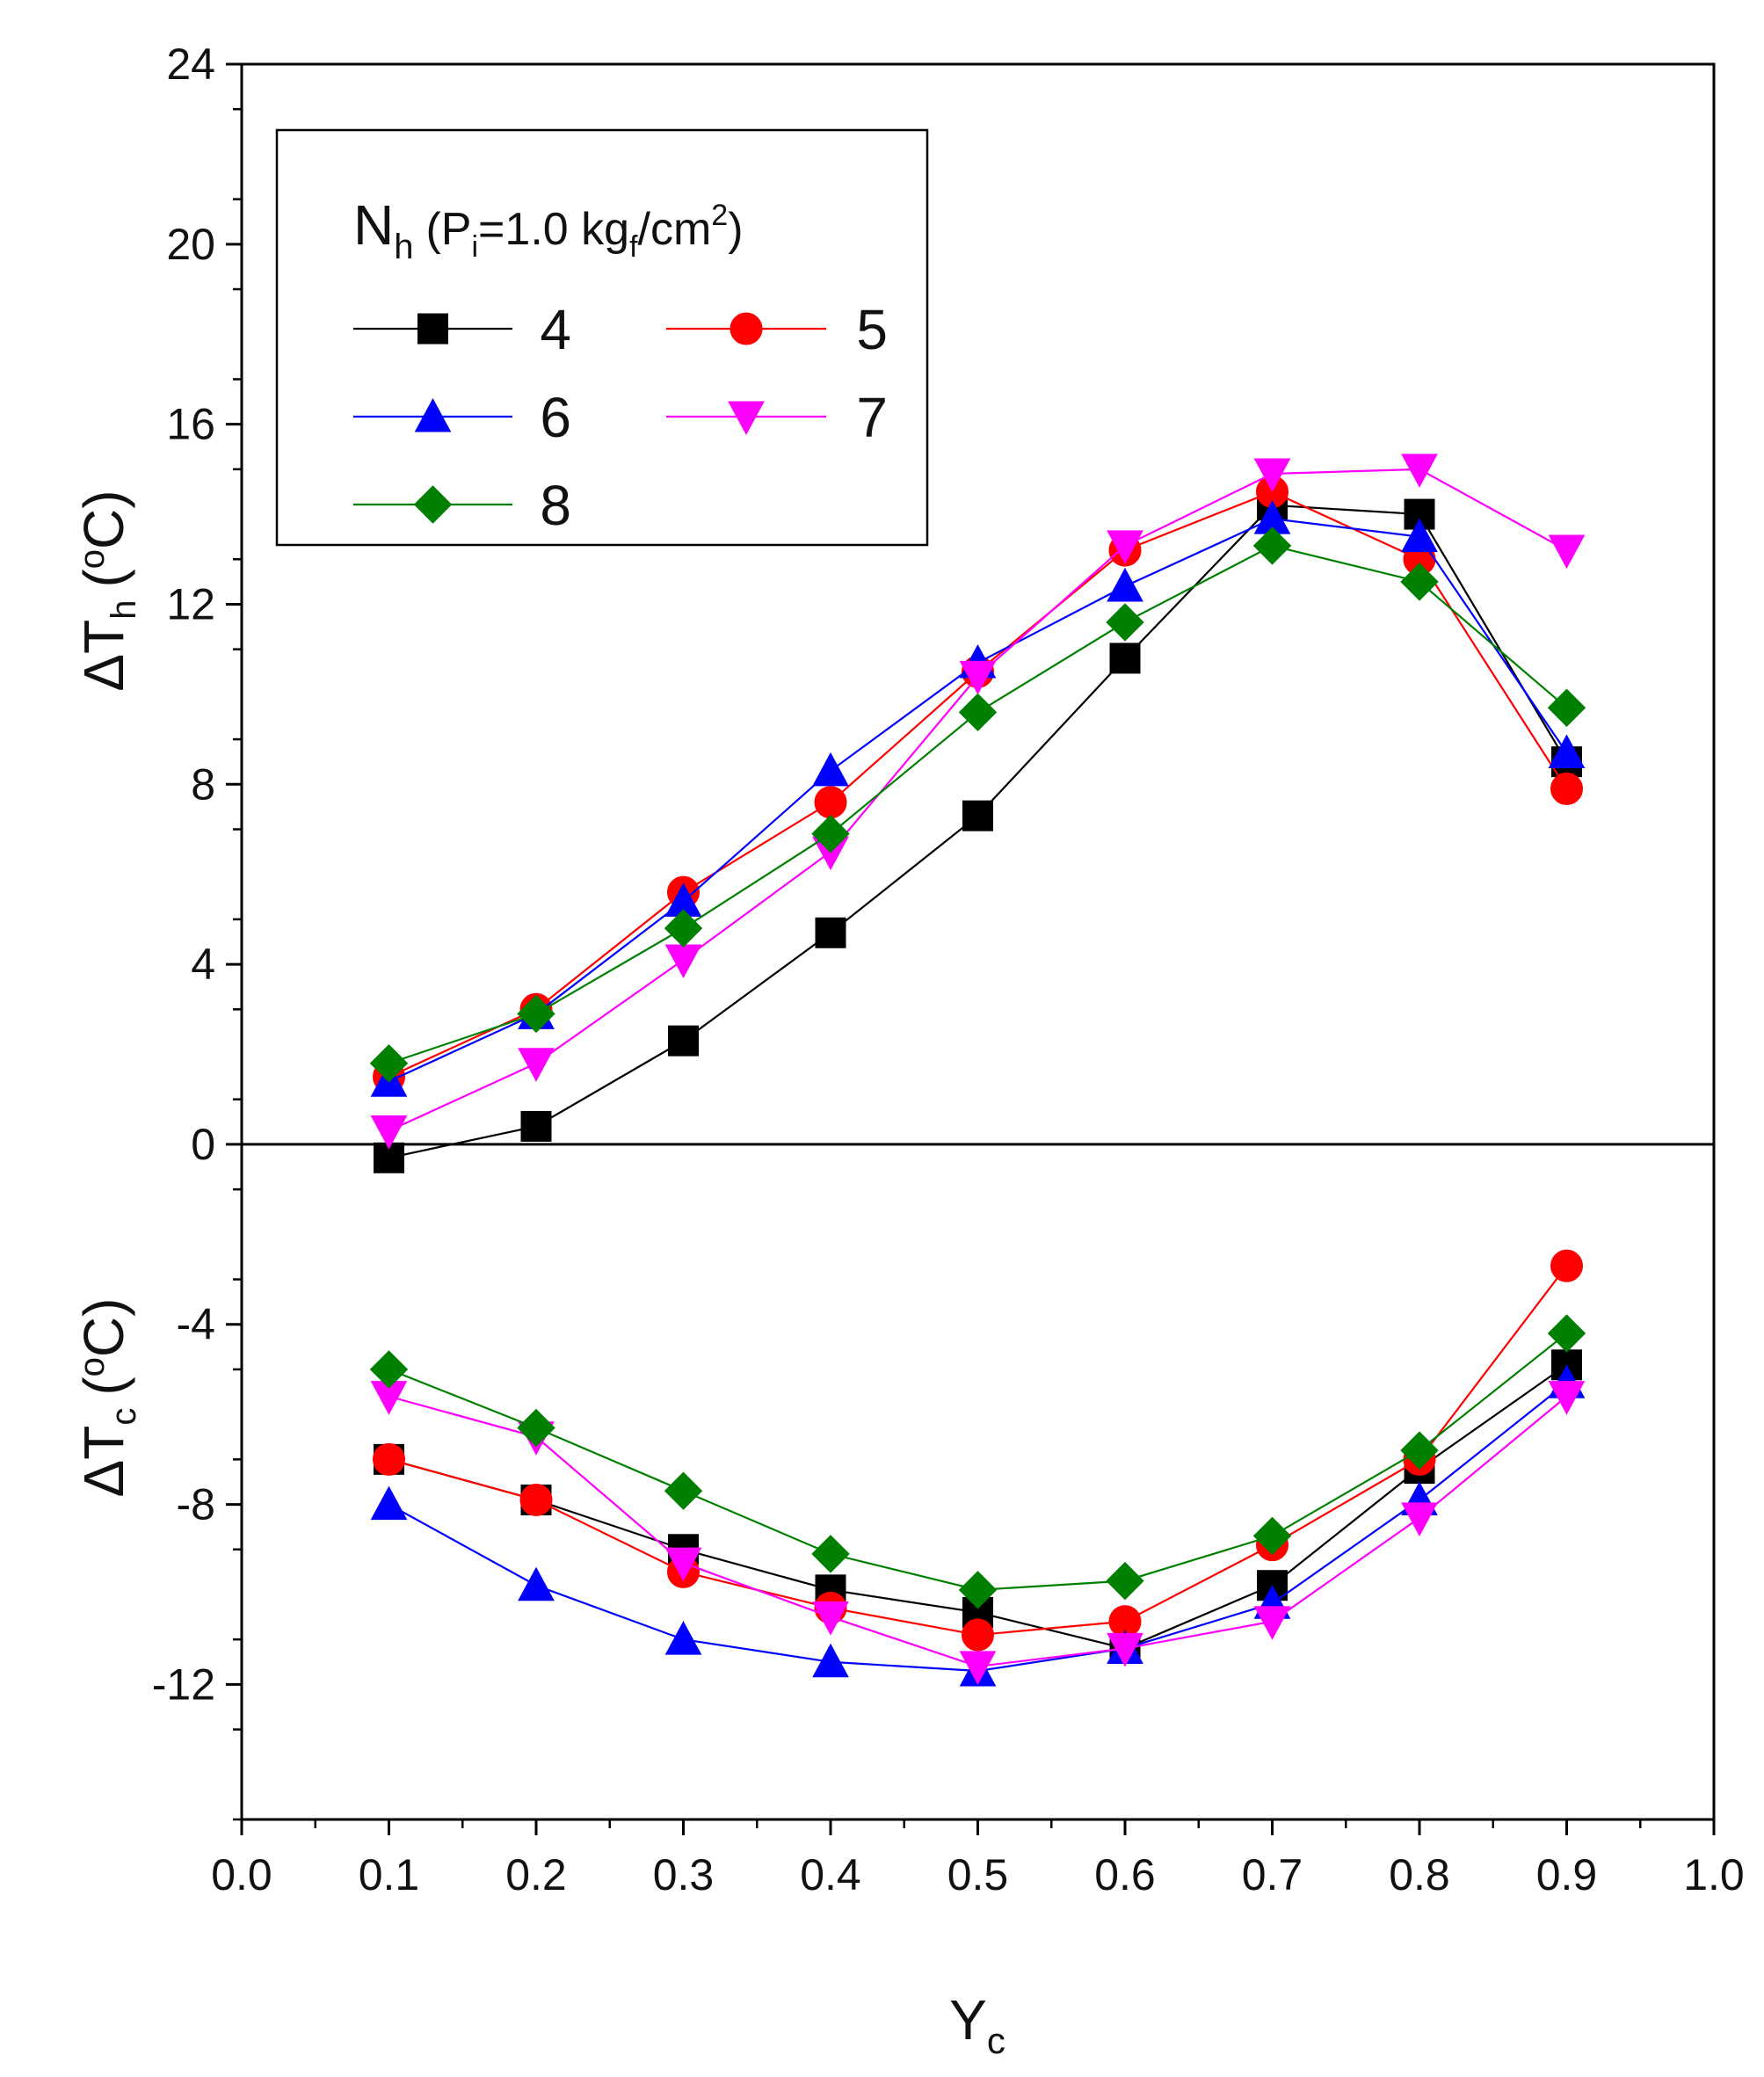 Image resolution: width=1764 pixels, height=2077 pixels. What do you see at coordinates (978, 1874) in the screenshot?
I see `x-tick-label: 0.5` at bounding box center [978, 1874].